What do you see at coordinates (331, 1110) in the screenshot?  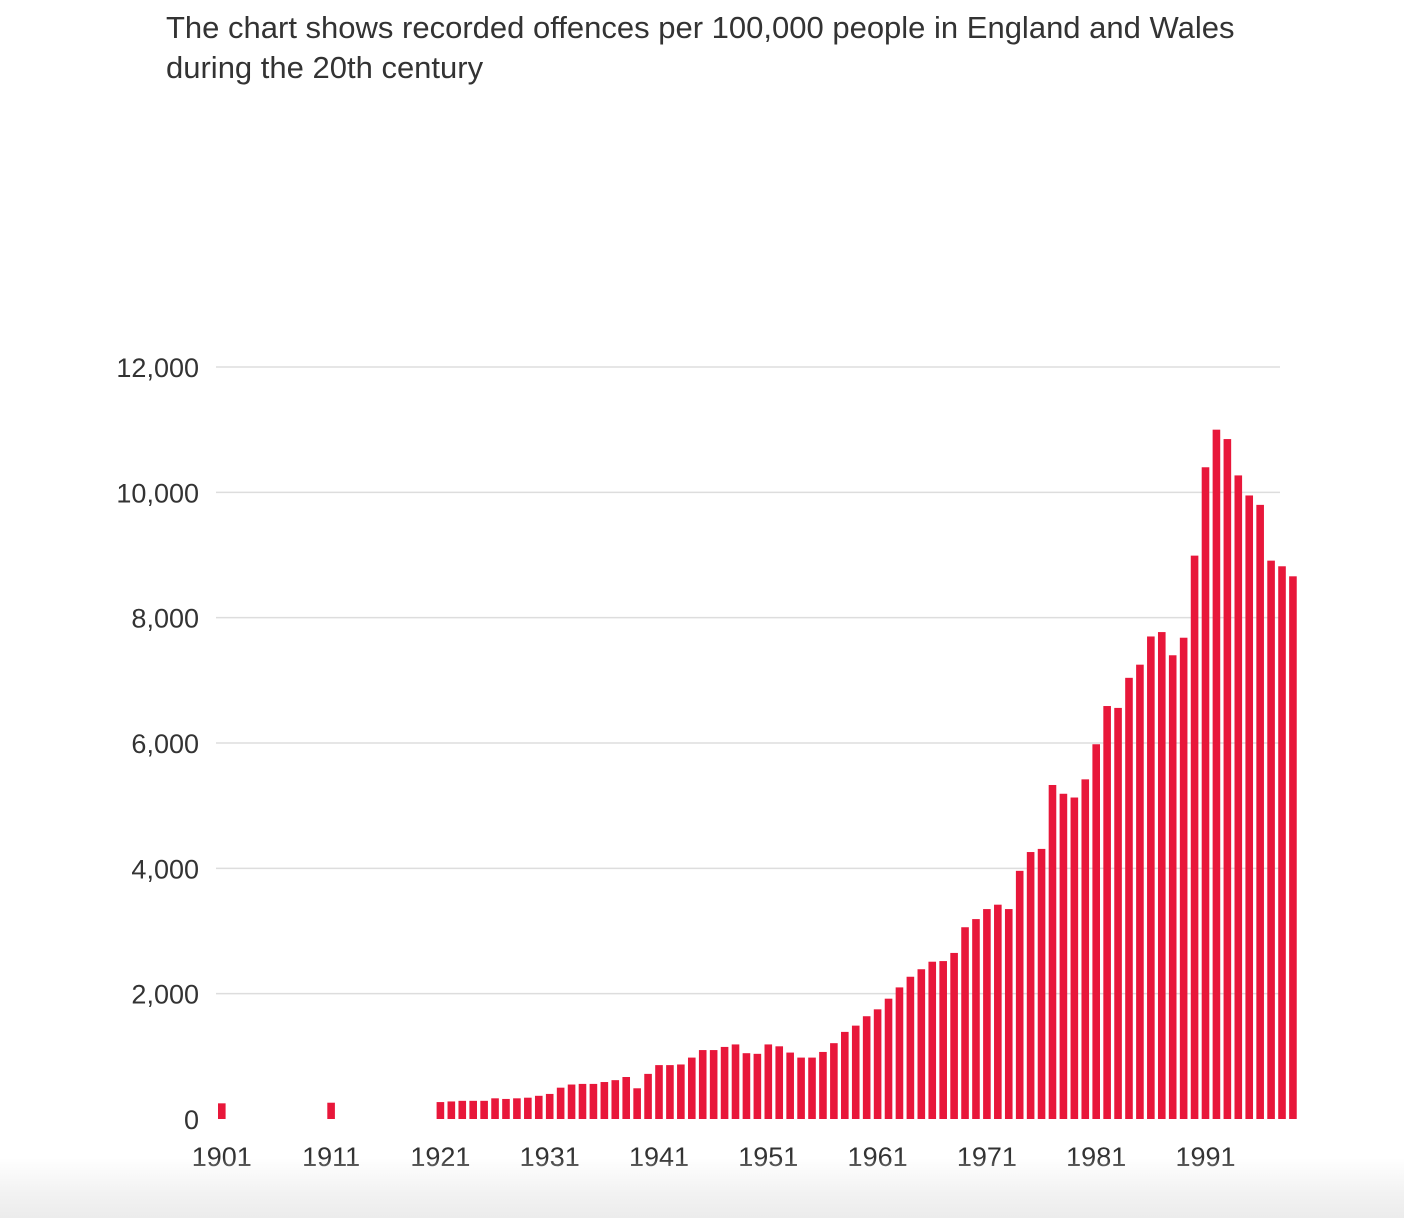 I see `bar-1911` at bounding box center [331, 1110].